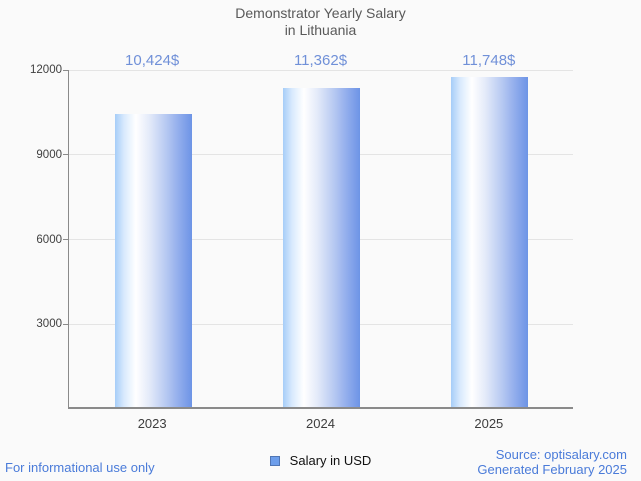  I want to click on y-axis-label-9000: 9000, so click(49, 154).